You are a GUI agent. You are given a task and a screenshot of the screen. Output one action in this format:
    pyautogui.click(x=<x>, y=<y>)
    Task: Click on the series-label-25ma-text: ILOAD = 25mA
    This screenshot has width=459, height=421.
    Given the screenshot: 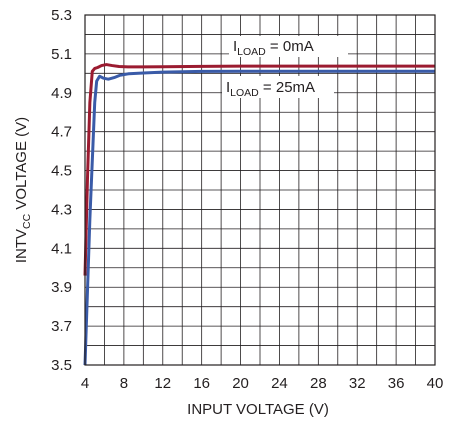 What is the action you would take?
    pyautogui.click(x=270, y=89)
    